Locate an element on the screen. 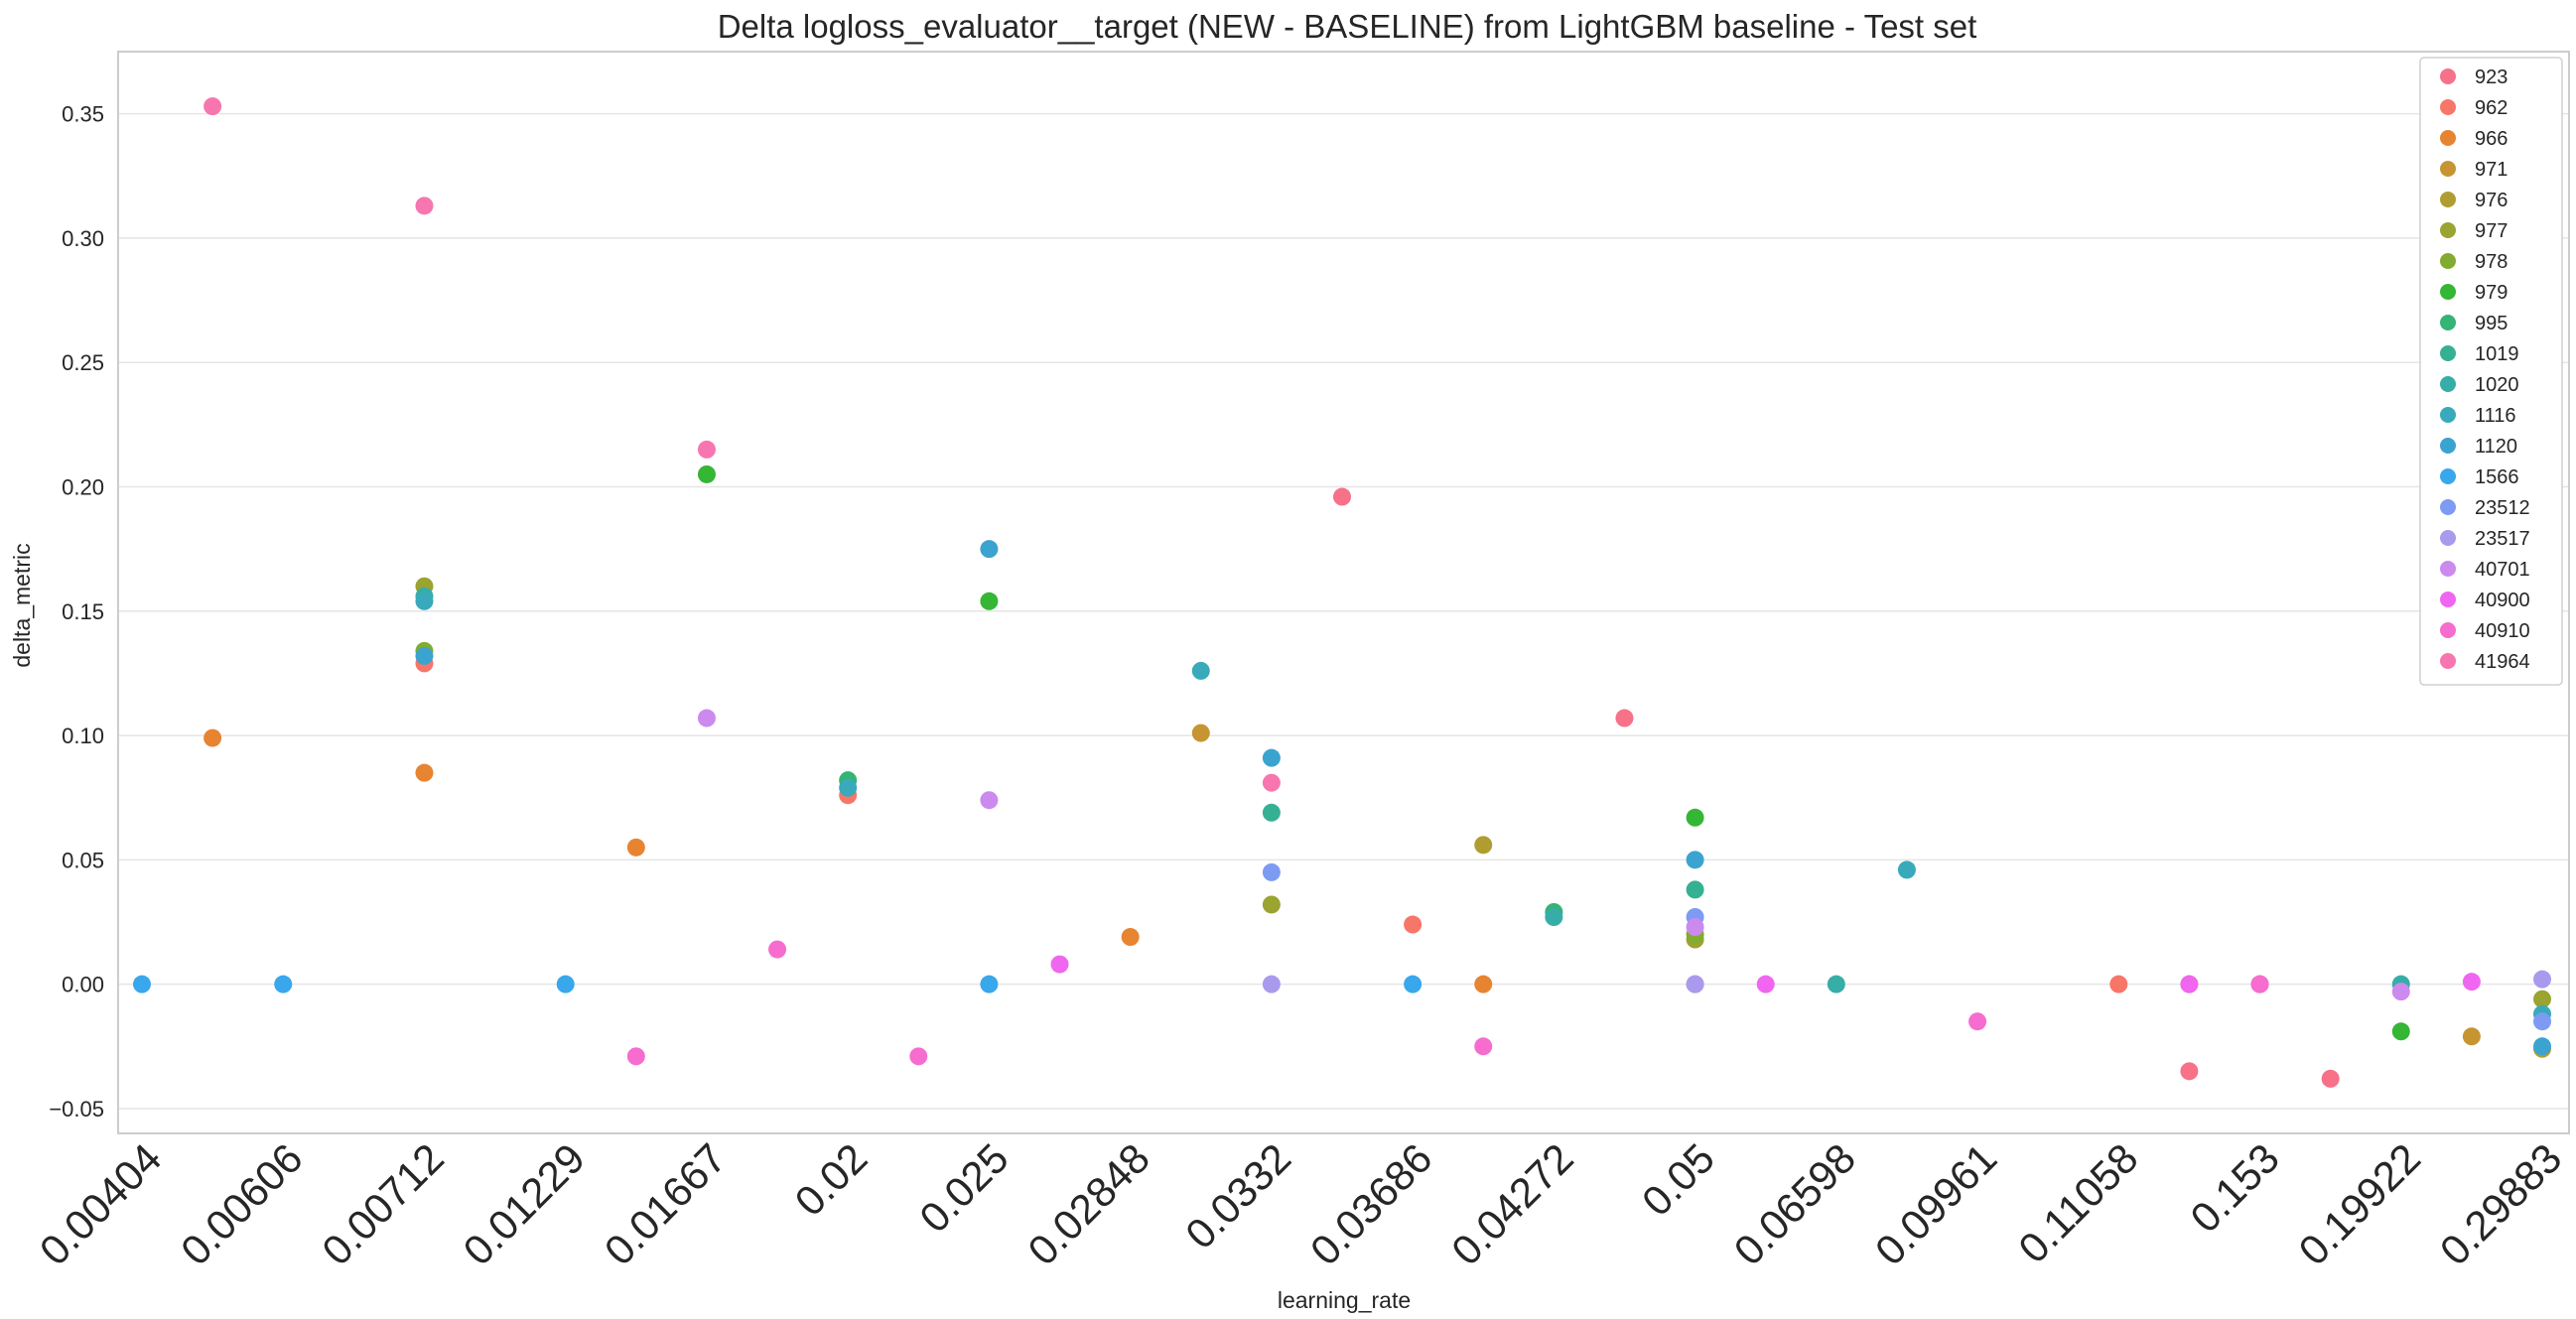 This screenshot has height=1319, width=2576. legend-label: 971 is located at coordinates (2491, 170).